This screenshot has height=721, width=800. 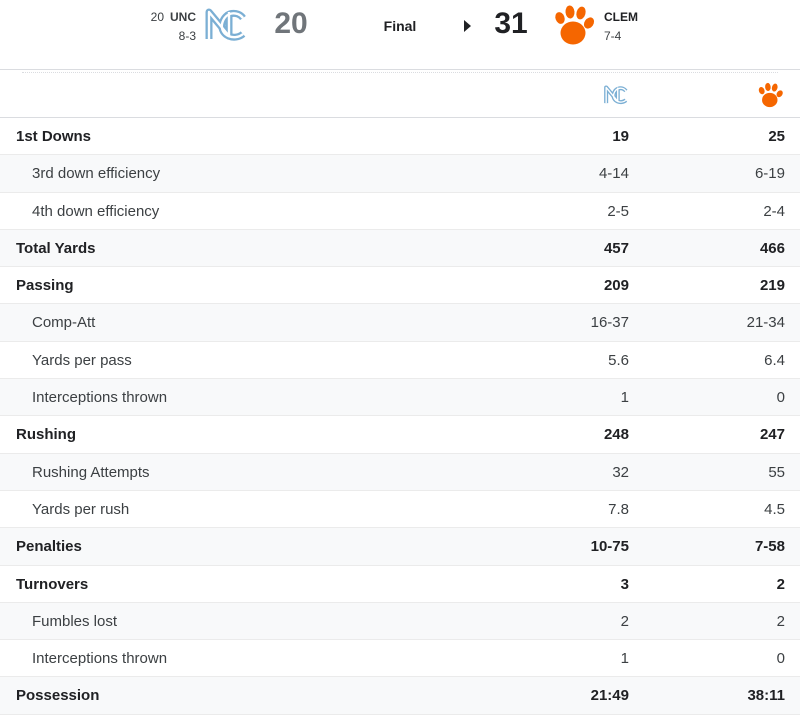 I want to click on home-stat-value: 4.5, so click(x=774, y=509).